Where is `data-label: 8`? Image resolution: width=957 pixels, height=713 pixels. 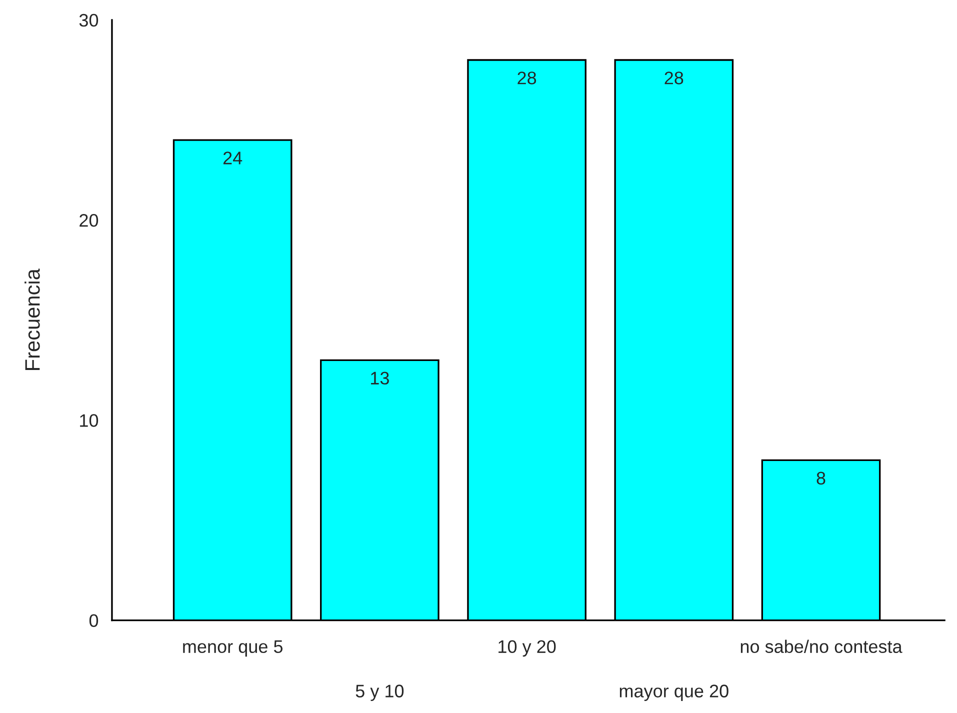 data-label: 8 is located at coordinates (821, 478).